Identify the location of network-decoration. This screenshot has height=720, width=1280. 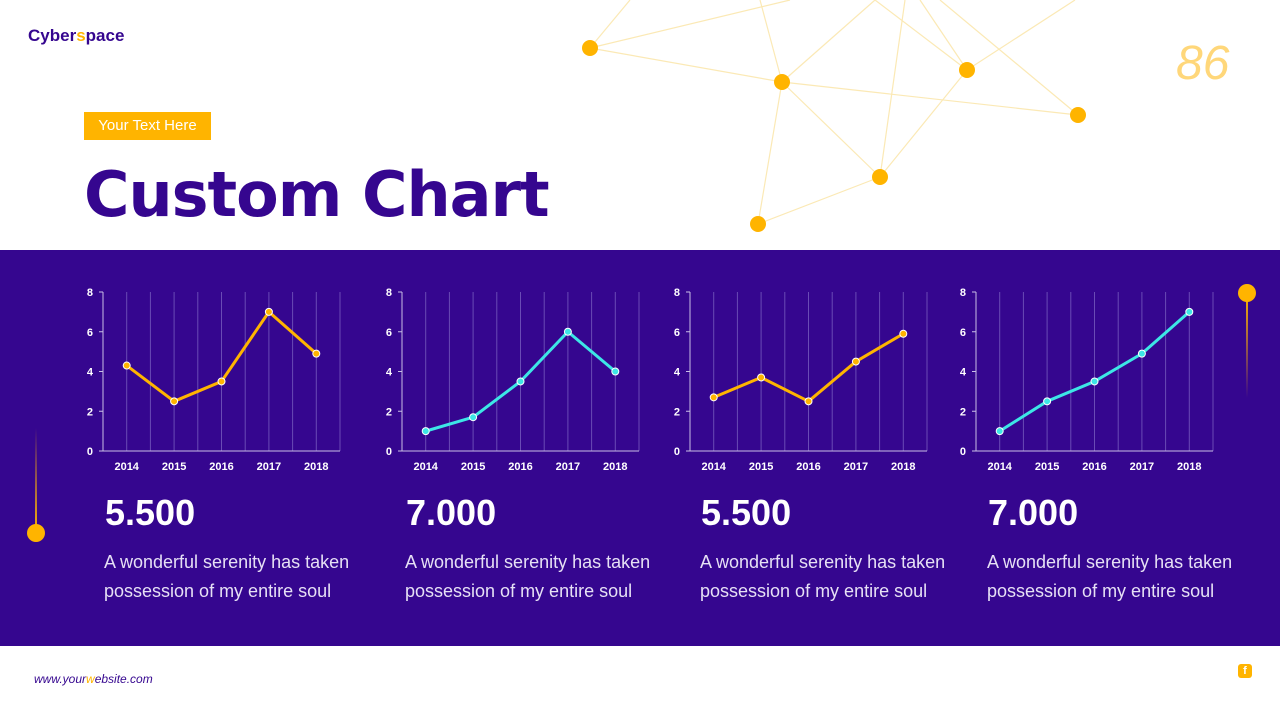
(834, 116).